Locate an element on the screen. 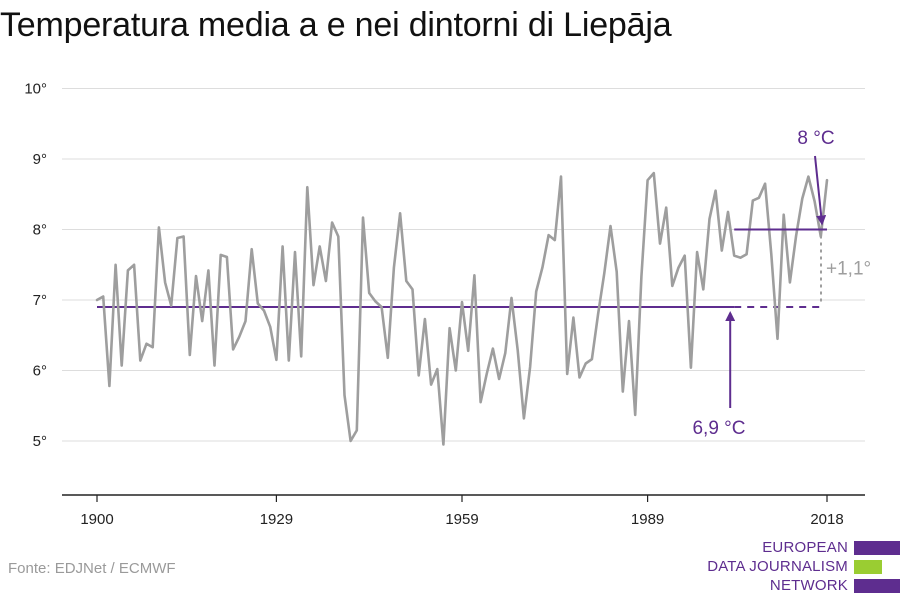 The image size is (900, 600). y-axis-tick-labels: 5° 6° 7° 8° 9° 10° is located at coordinates (35, 266).